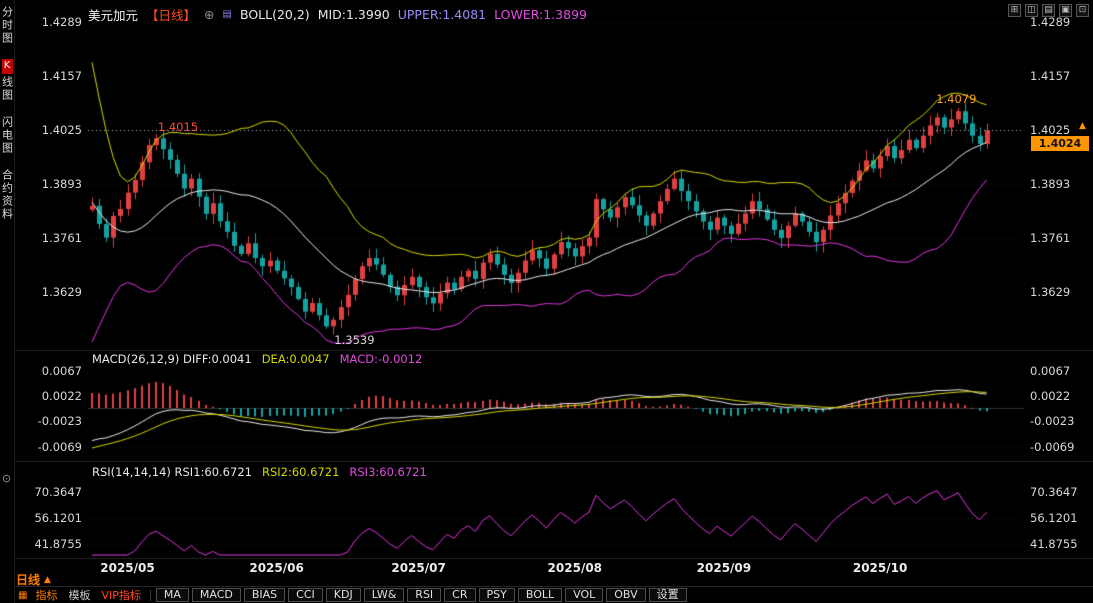  Describe the element at coordinates (424, 595) in the screenshot. I see `indicator-button-rsi: RSI` at that location.